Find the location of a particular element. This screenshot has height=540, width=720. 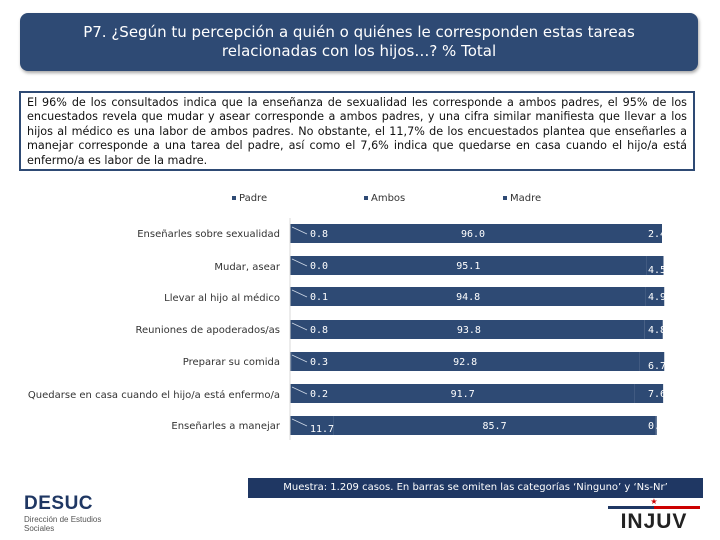

legend-swatch-ambos is located at coordinates (366, 198).